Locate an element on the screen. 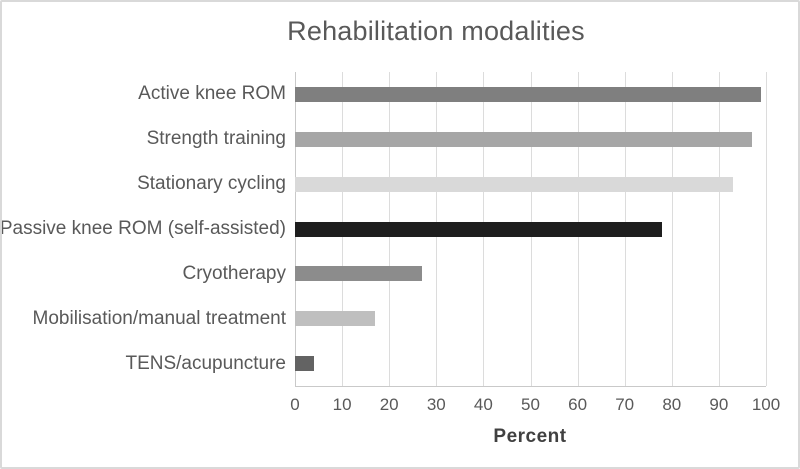  category-label: Active knee ROM is located at coordinates (212, 94).